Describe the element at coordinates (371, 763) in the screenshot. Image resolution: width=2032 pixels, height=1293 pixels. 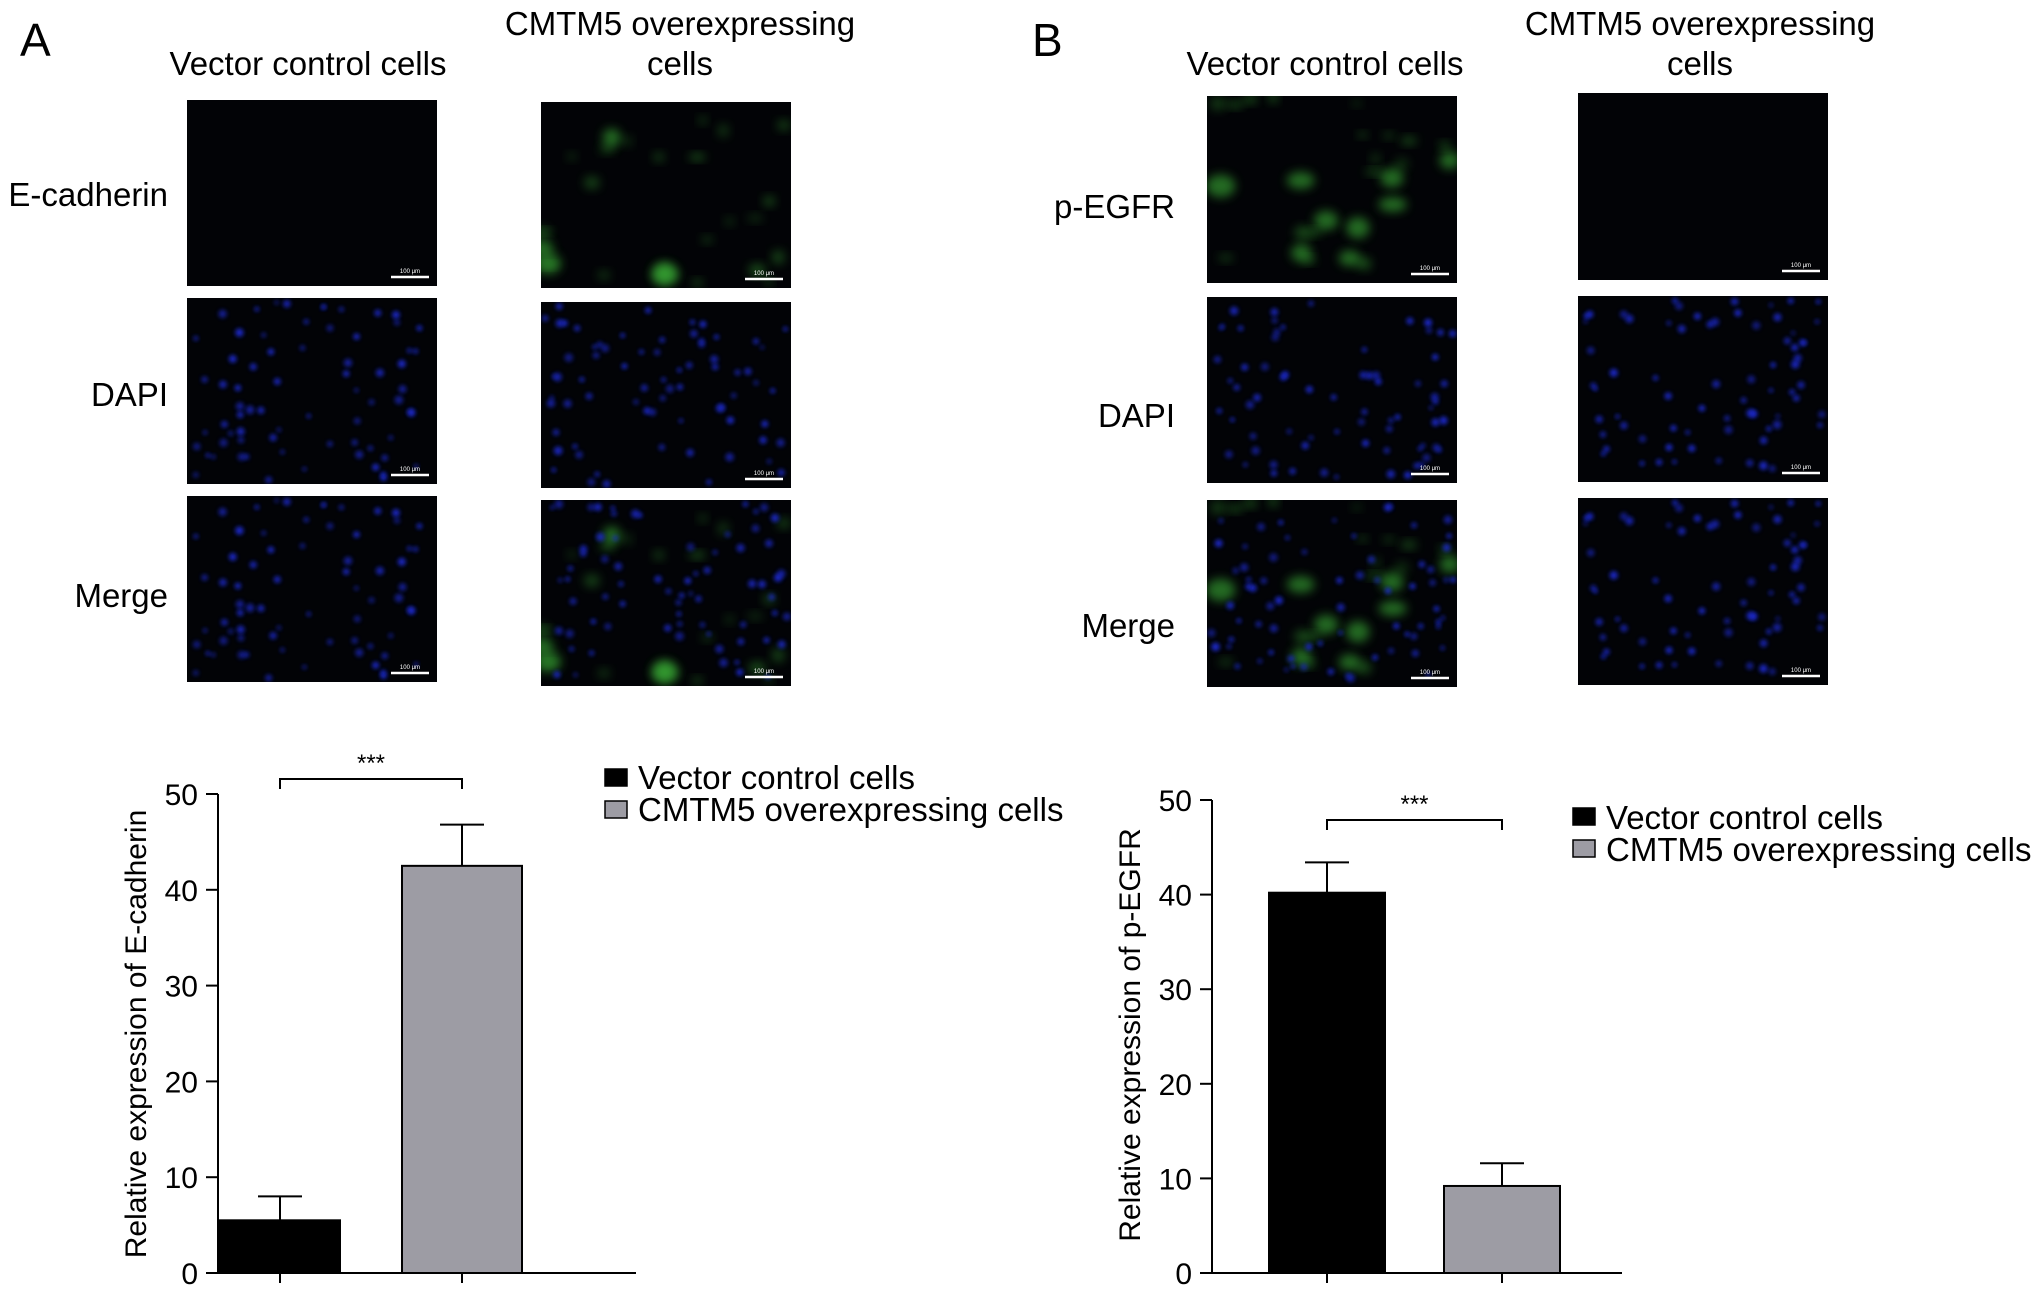
I see `chart-a-significance-label: ***` at that location.